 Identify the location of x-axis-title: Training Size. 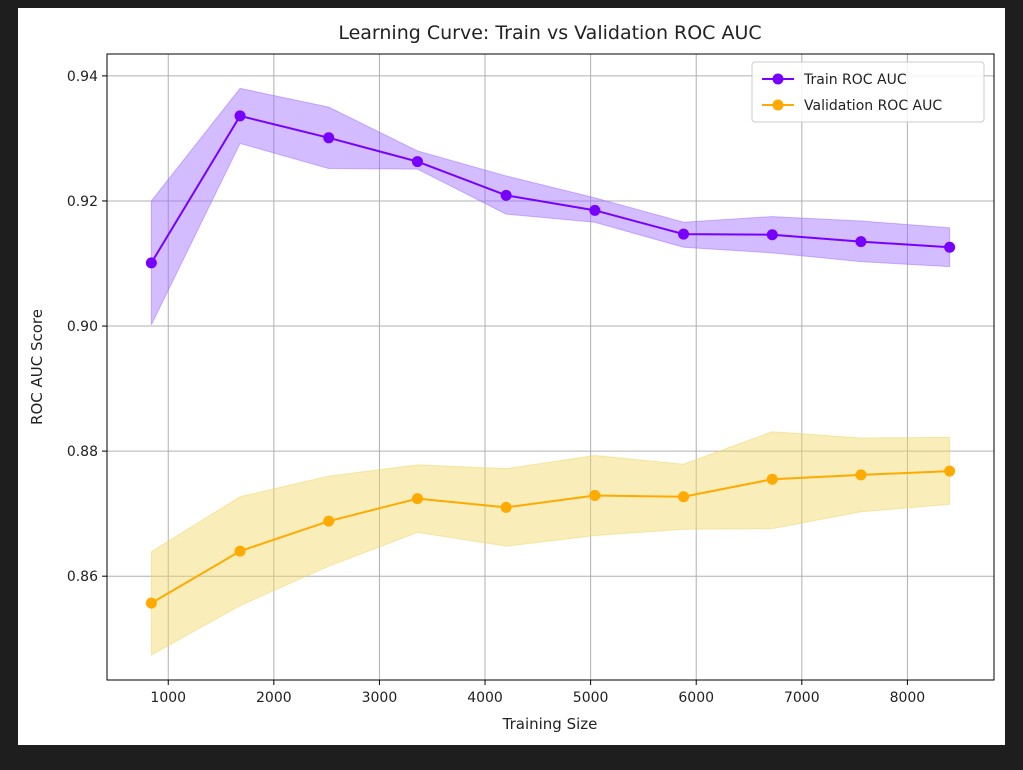
(550, 724).